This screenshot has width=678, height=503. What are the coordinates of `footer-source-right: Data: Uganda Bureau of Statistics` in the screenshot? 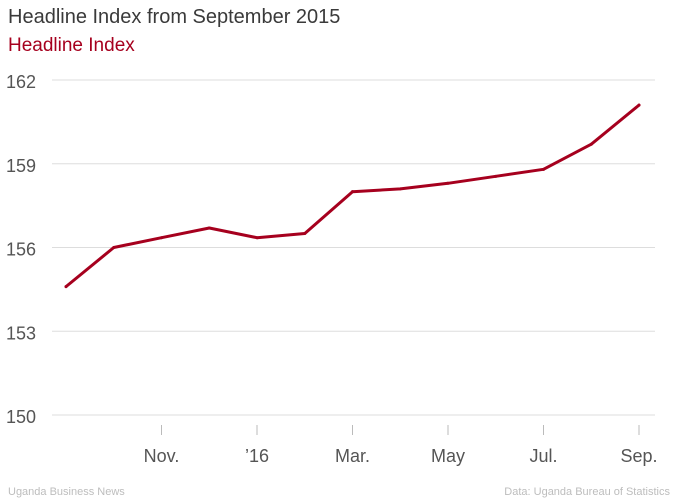 It's located at (587, 492).